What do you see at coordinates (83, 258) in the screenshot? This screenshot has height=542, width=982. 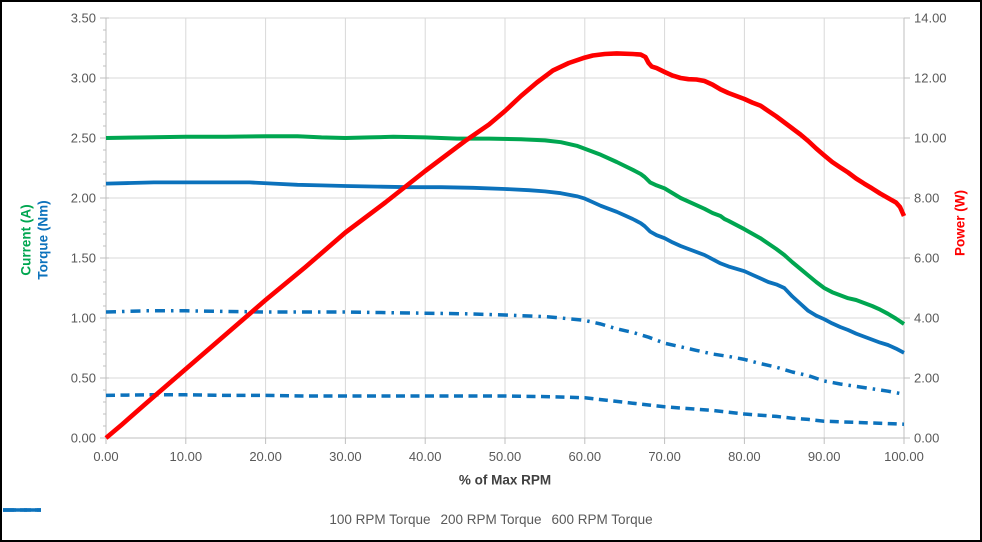 I see `left-axis-tick-label: 1.50` at bounding box center [83, 258].